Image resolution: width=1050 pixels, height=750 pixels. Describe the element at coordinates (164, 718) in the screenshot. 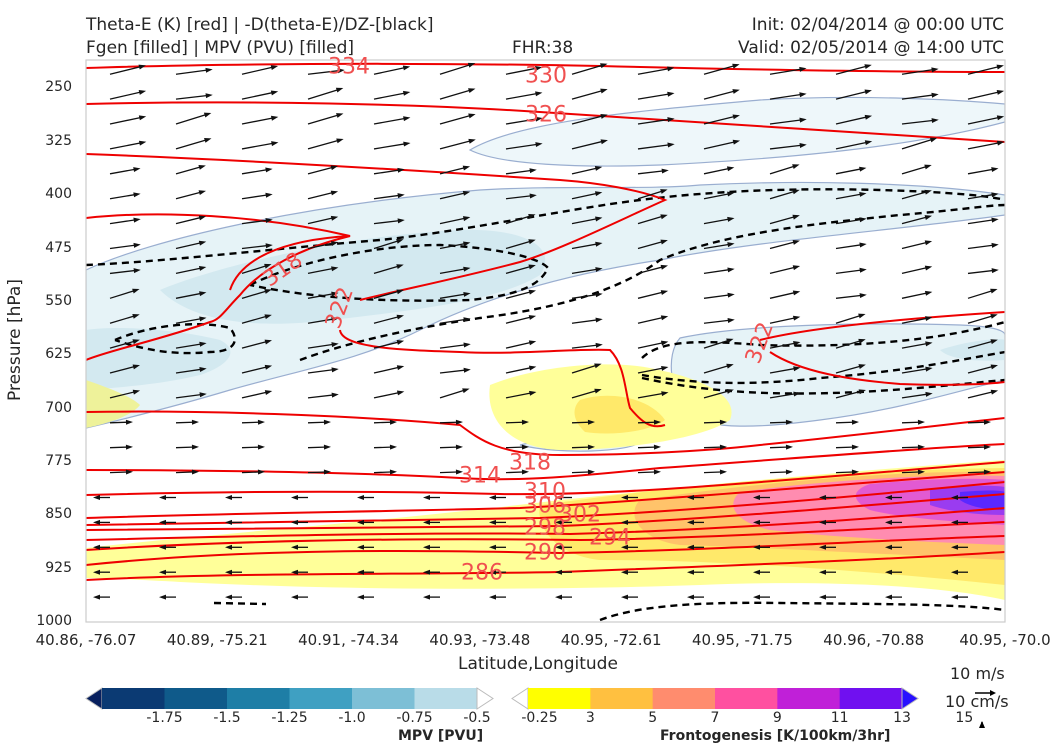

I see `mpv-colorbar-tick-label: -1.75` at that location.